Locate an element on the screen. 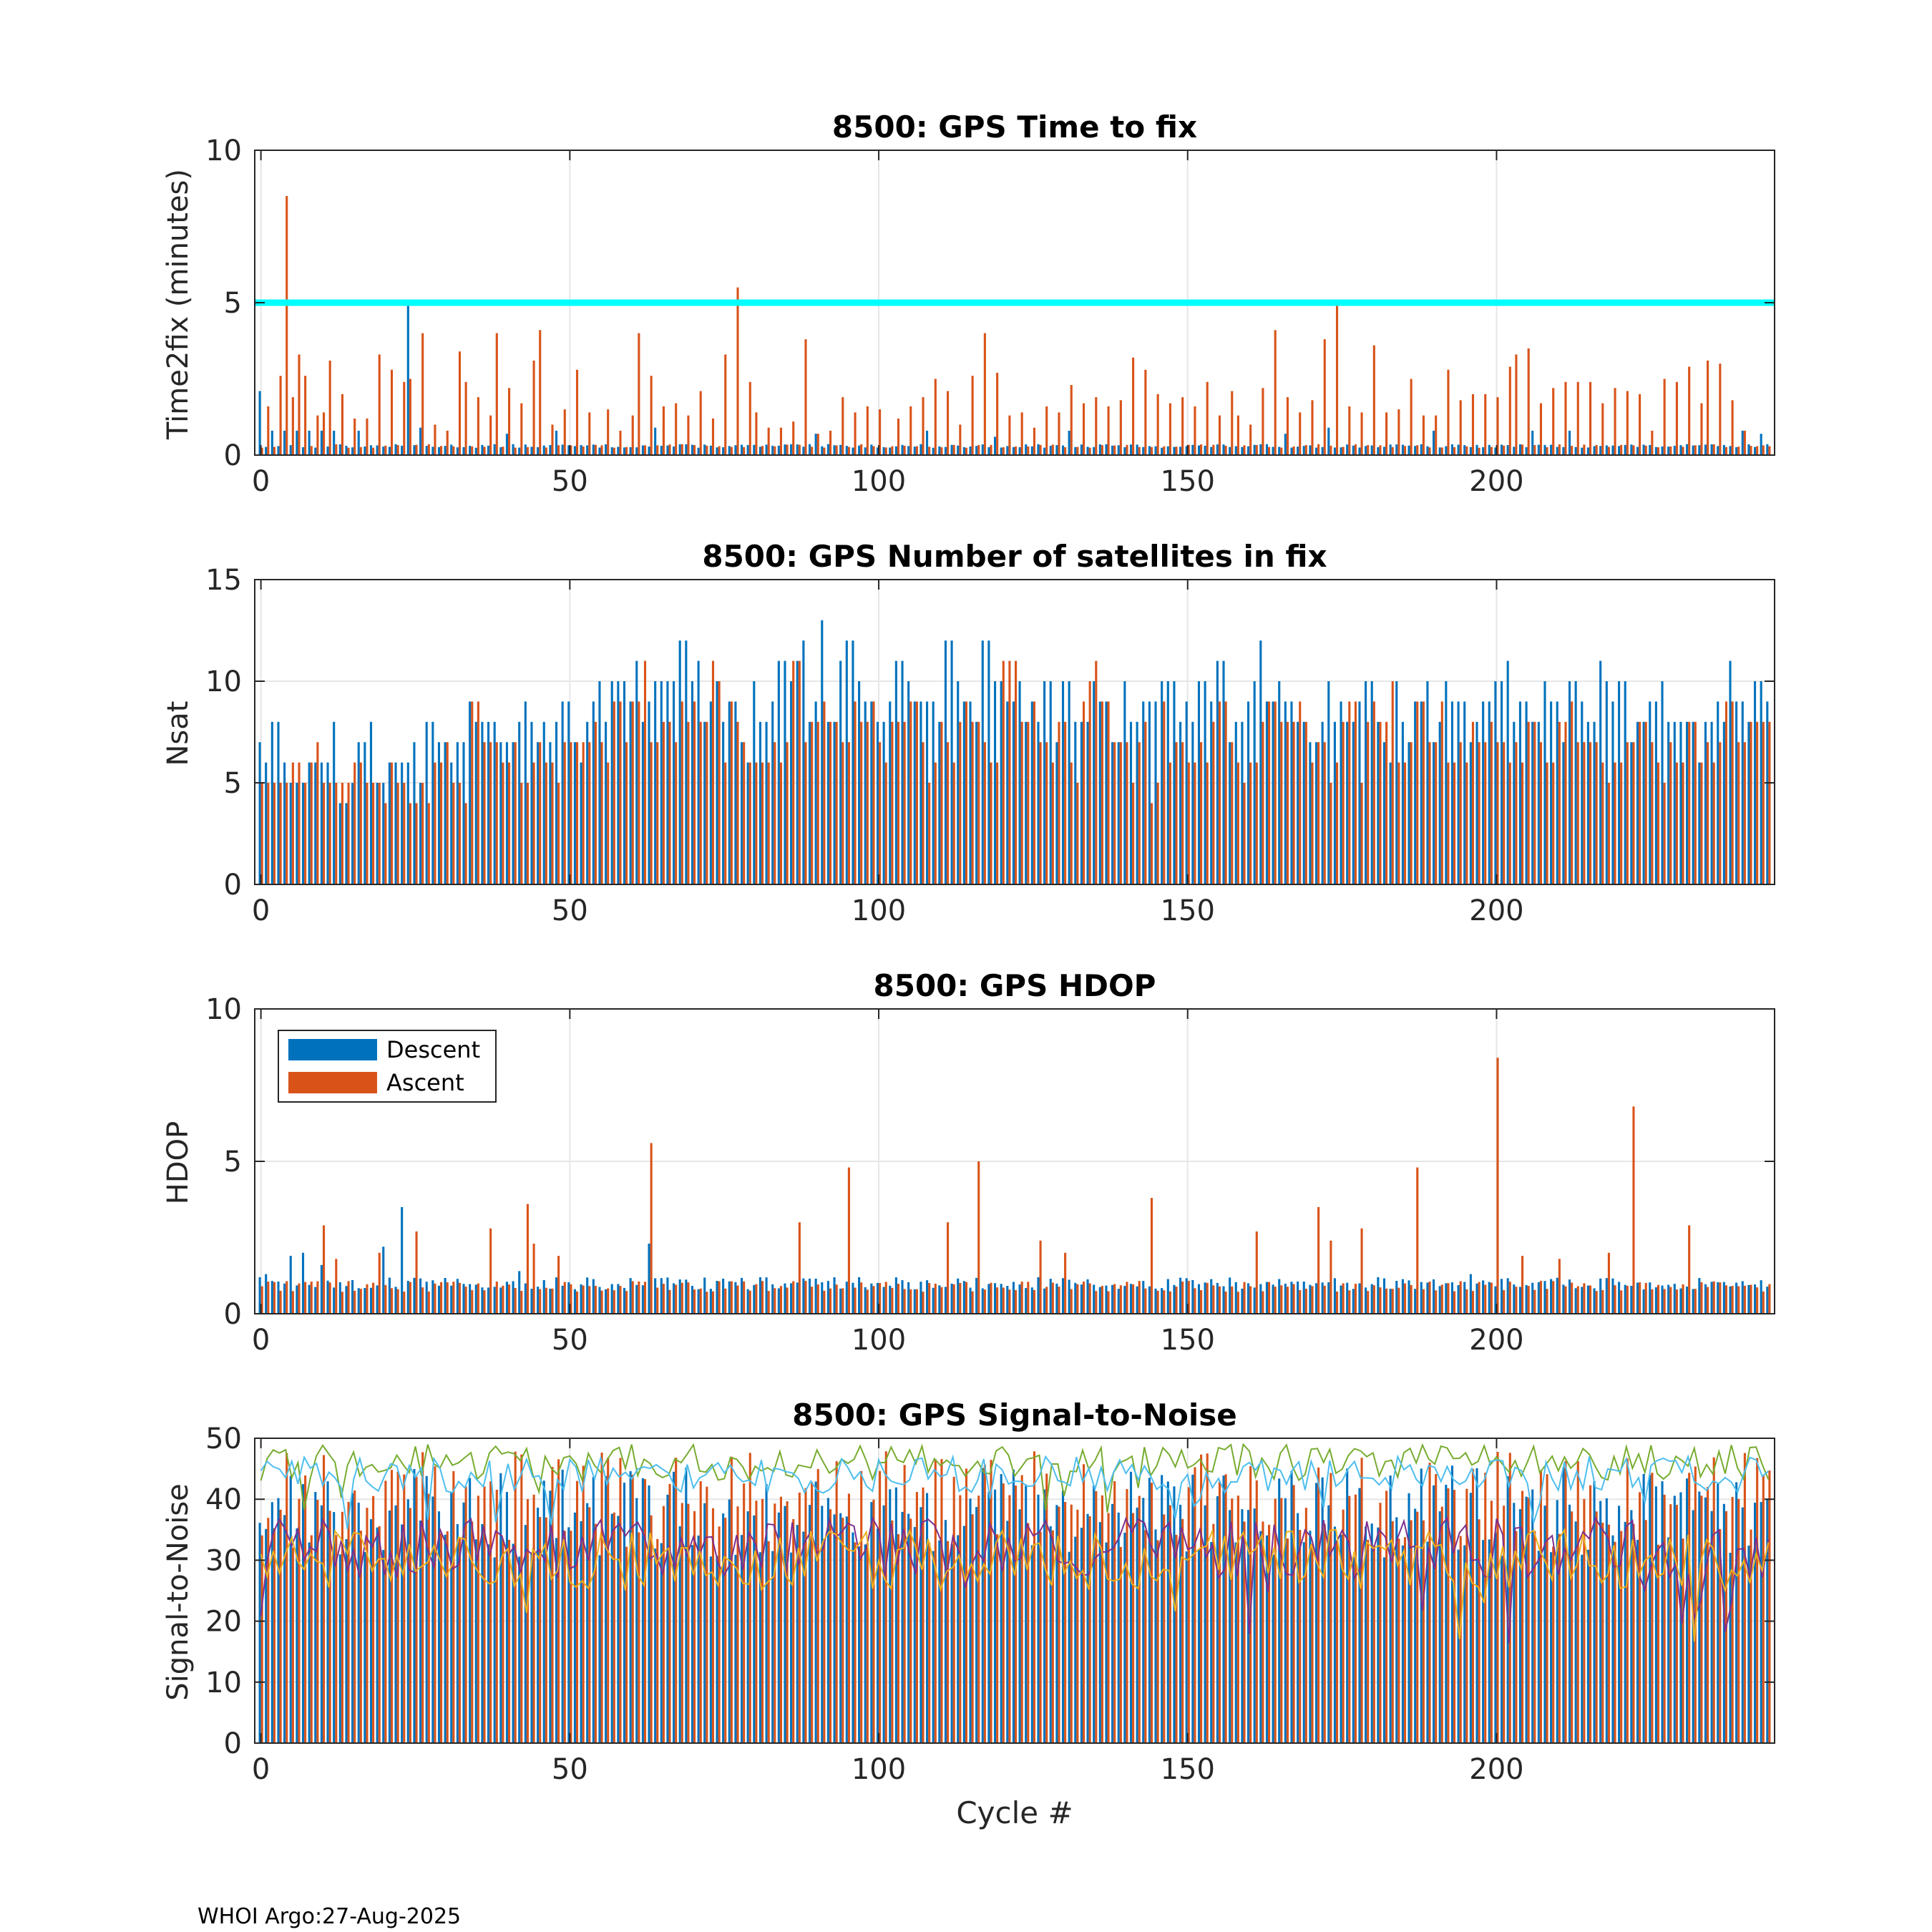 This screenshot has width=1932, height=1932. hdop-ytick-label: 0 is located at coordinates (233, 1314).